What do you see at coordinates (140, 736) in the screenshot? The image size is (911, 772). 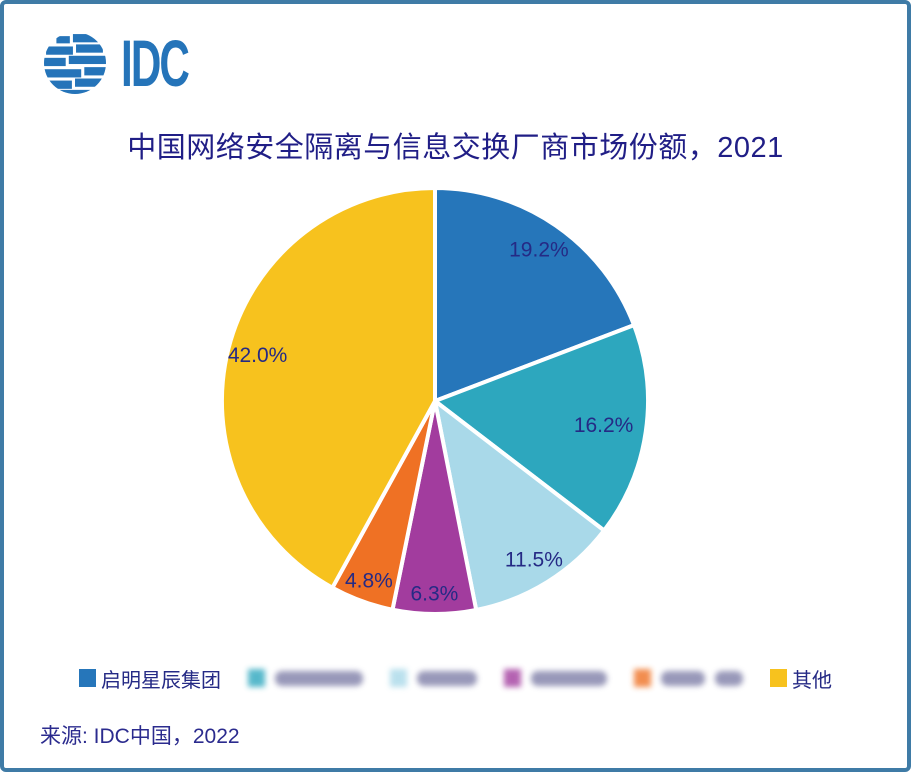 I see `source-note: 来源: IDC中国，2022` at bounding box center [140, 736].